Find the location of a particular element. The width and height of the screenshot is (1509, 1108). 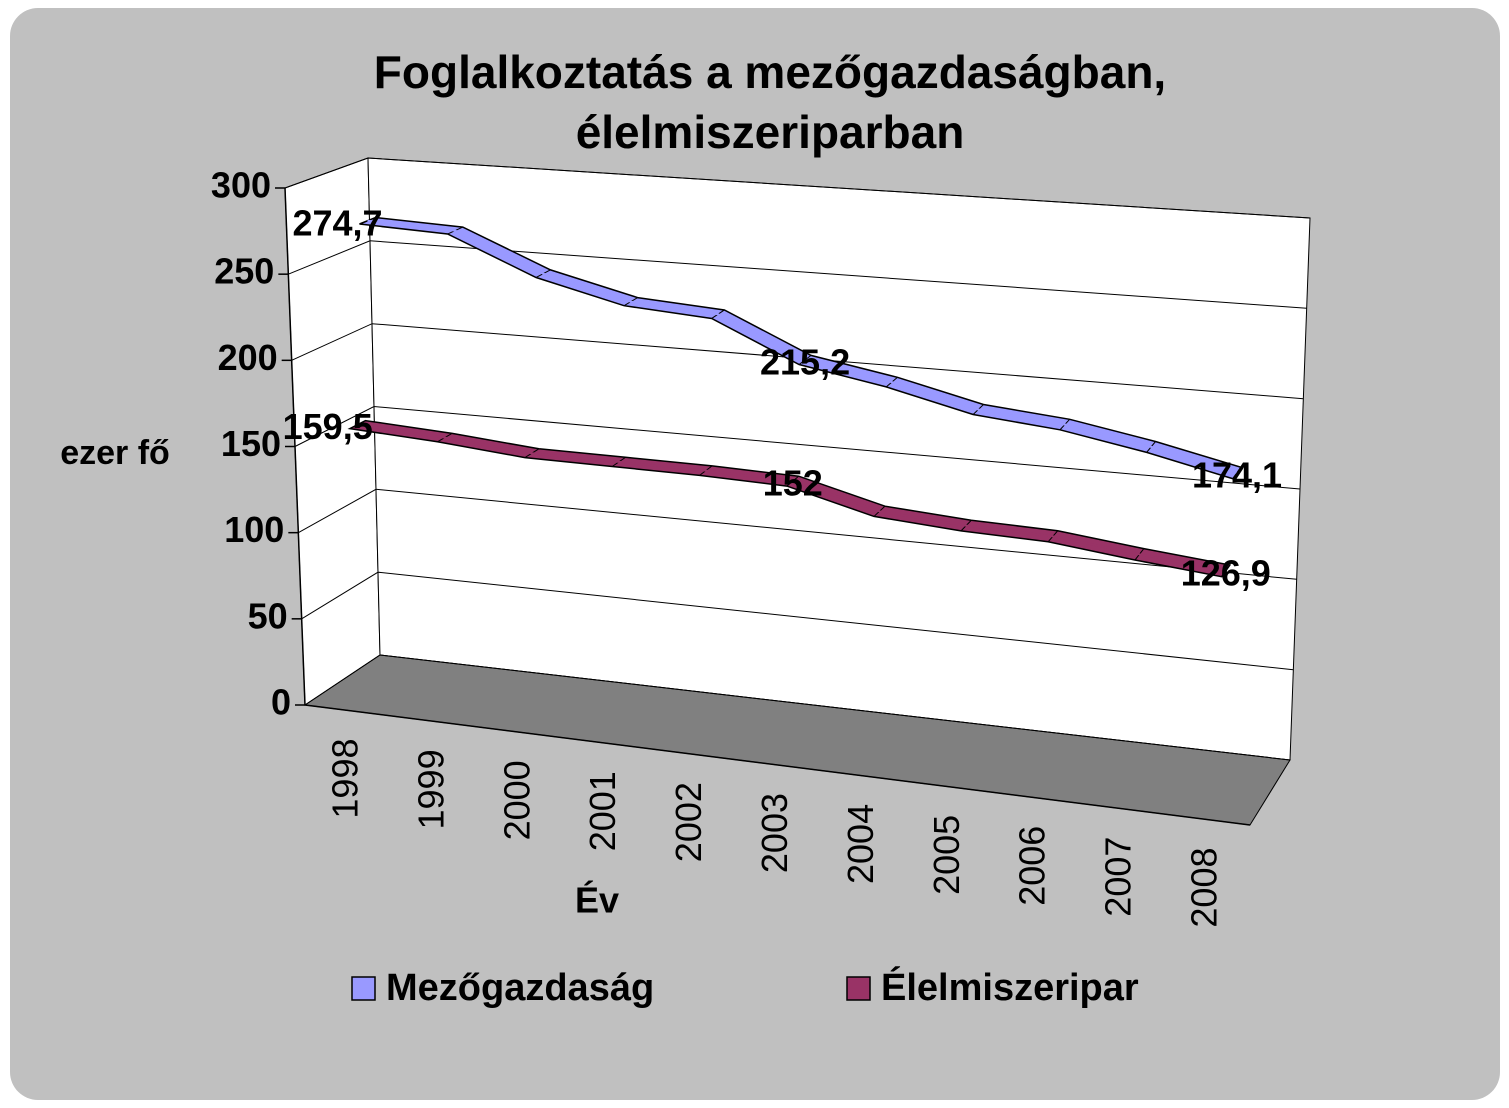

x-tick-label: 2008 is located at coordinates (1204, 888).